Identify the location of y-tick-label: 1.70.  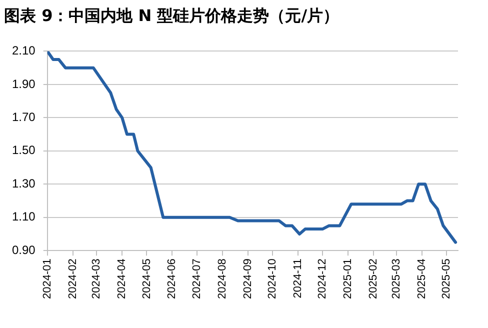
(24, 117).